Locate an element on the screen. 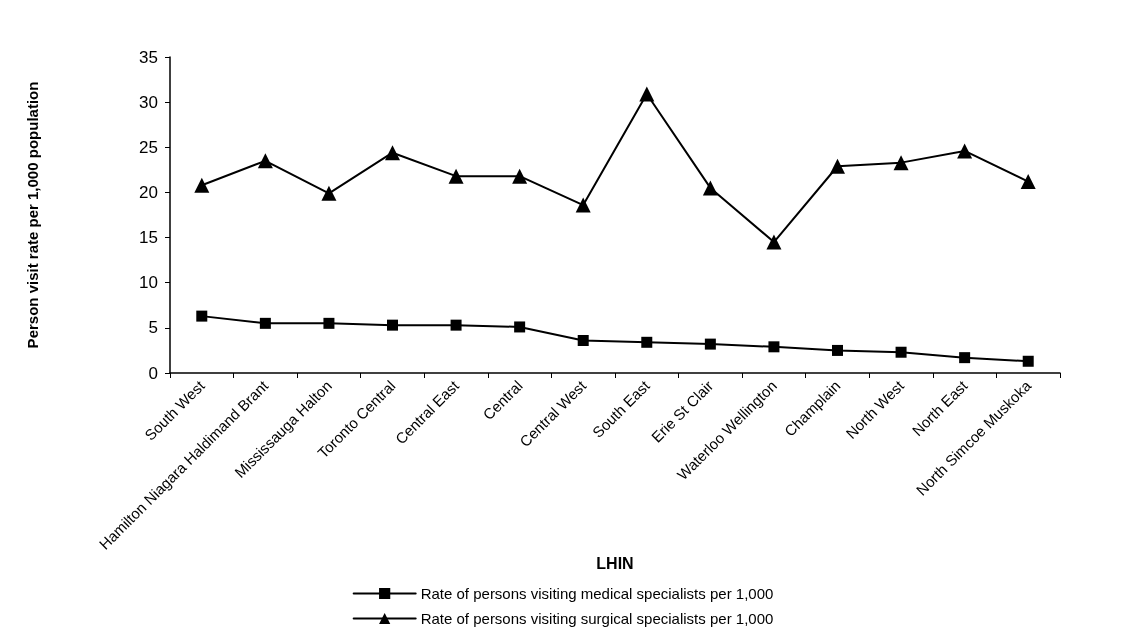 Image resolution: width=1126 pixels, height=639 pixels. y-tick-label: 15 is located at coordinates (148, 238).